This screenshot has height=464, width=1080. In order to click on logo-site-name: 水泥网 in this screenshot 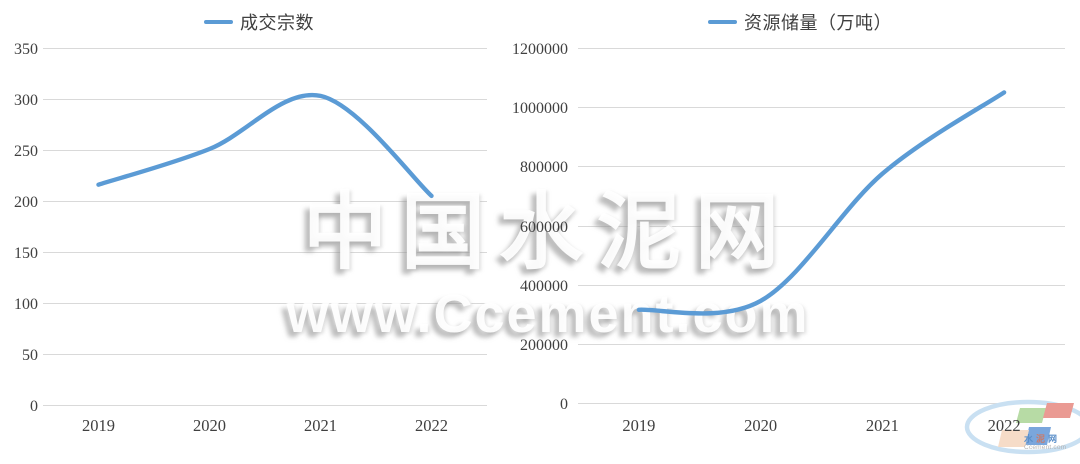, I will do `click(1042, 438)`.